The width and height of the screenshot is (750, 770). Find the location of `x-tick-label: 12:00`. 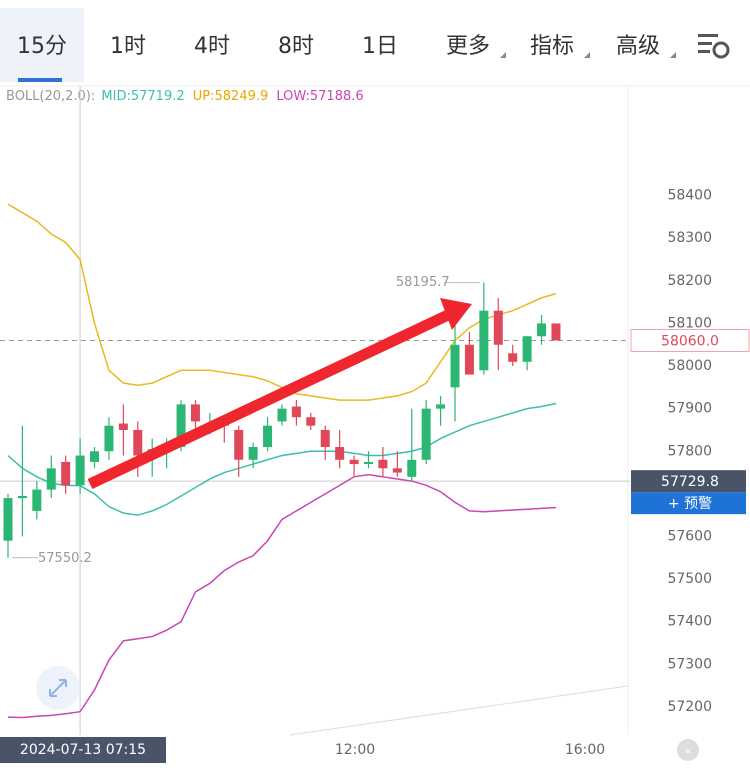

x-tick-label: 12:00 is located at coordinates (355, 750).